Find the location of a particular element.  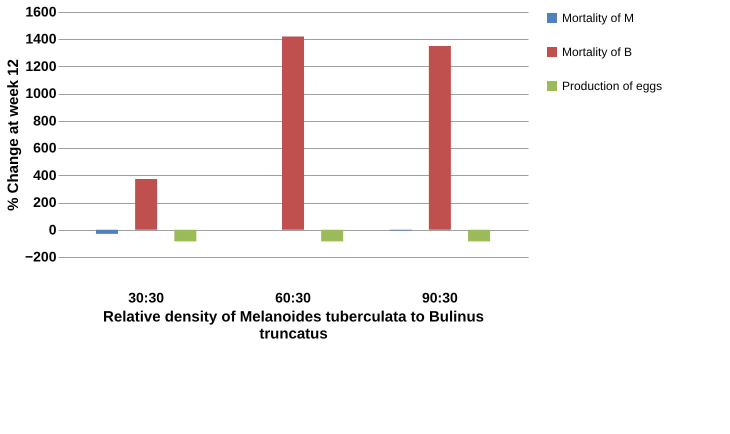

x-tick-label: 30:30 is located at coordinates (146, 298).